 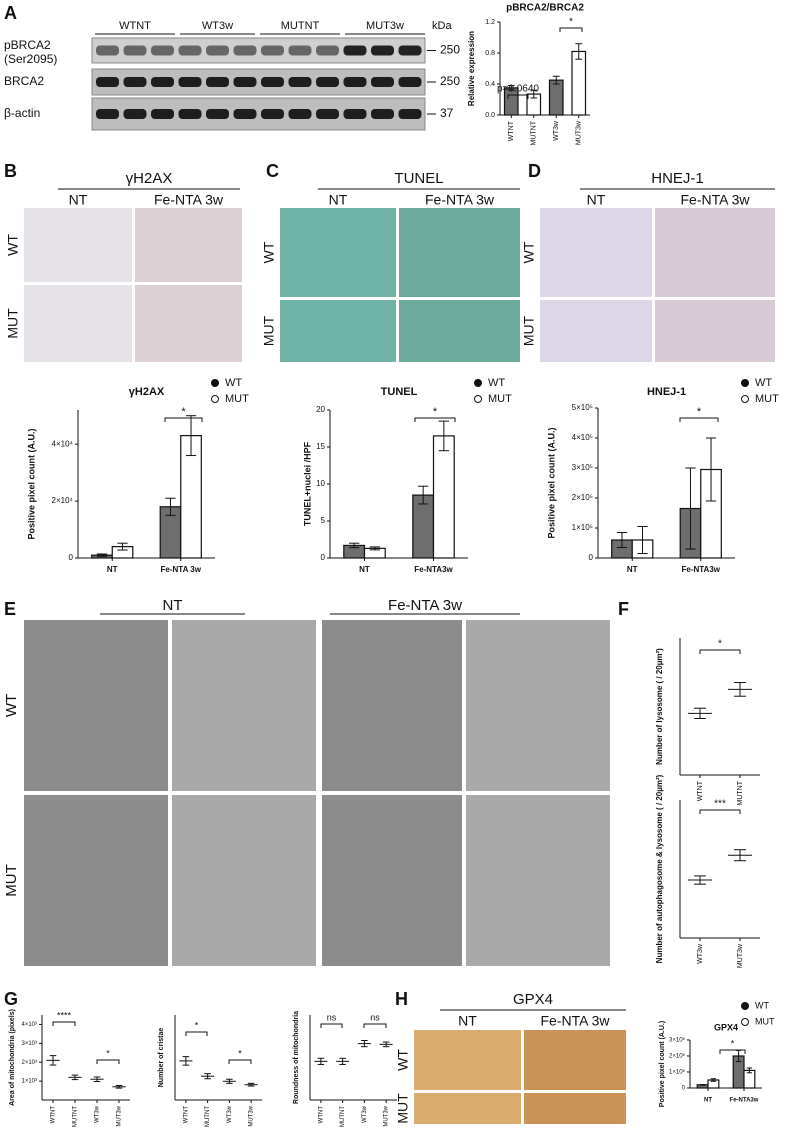 What do you see at coordinates (161, 1058) in the screenshot?
I see `y-axis-label: Number of cristae` at bounding box center [161, 1058].